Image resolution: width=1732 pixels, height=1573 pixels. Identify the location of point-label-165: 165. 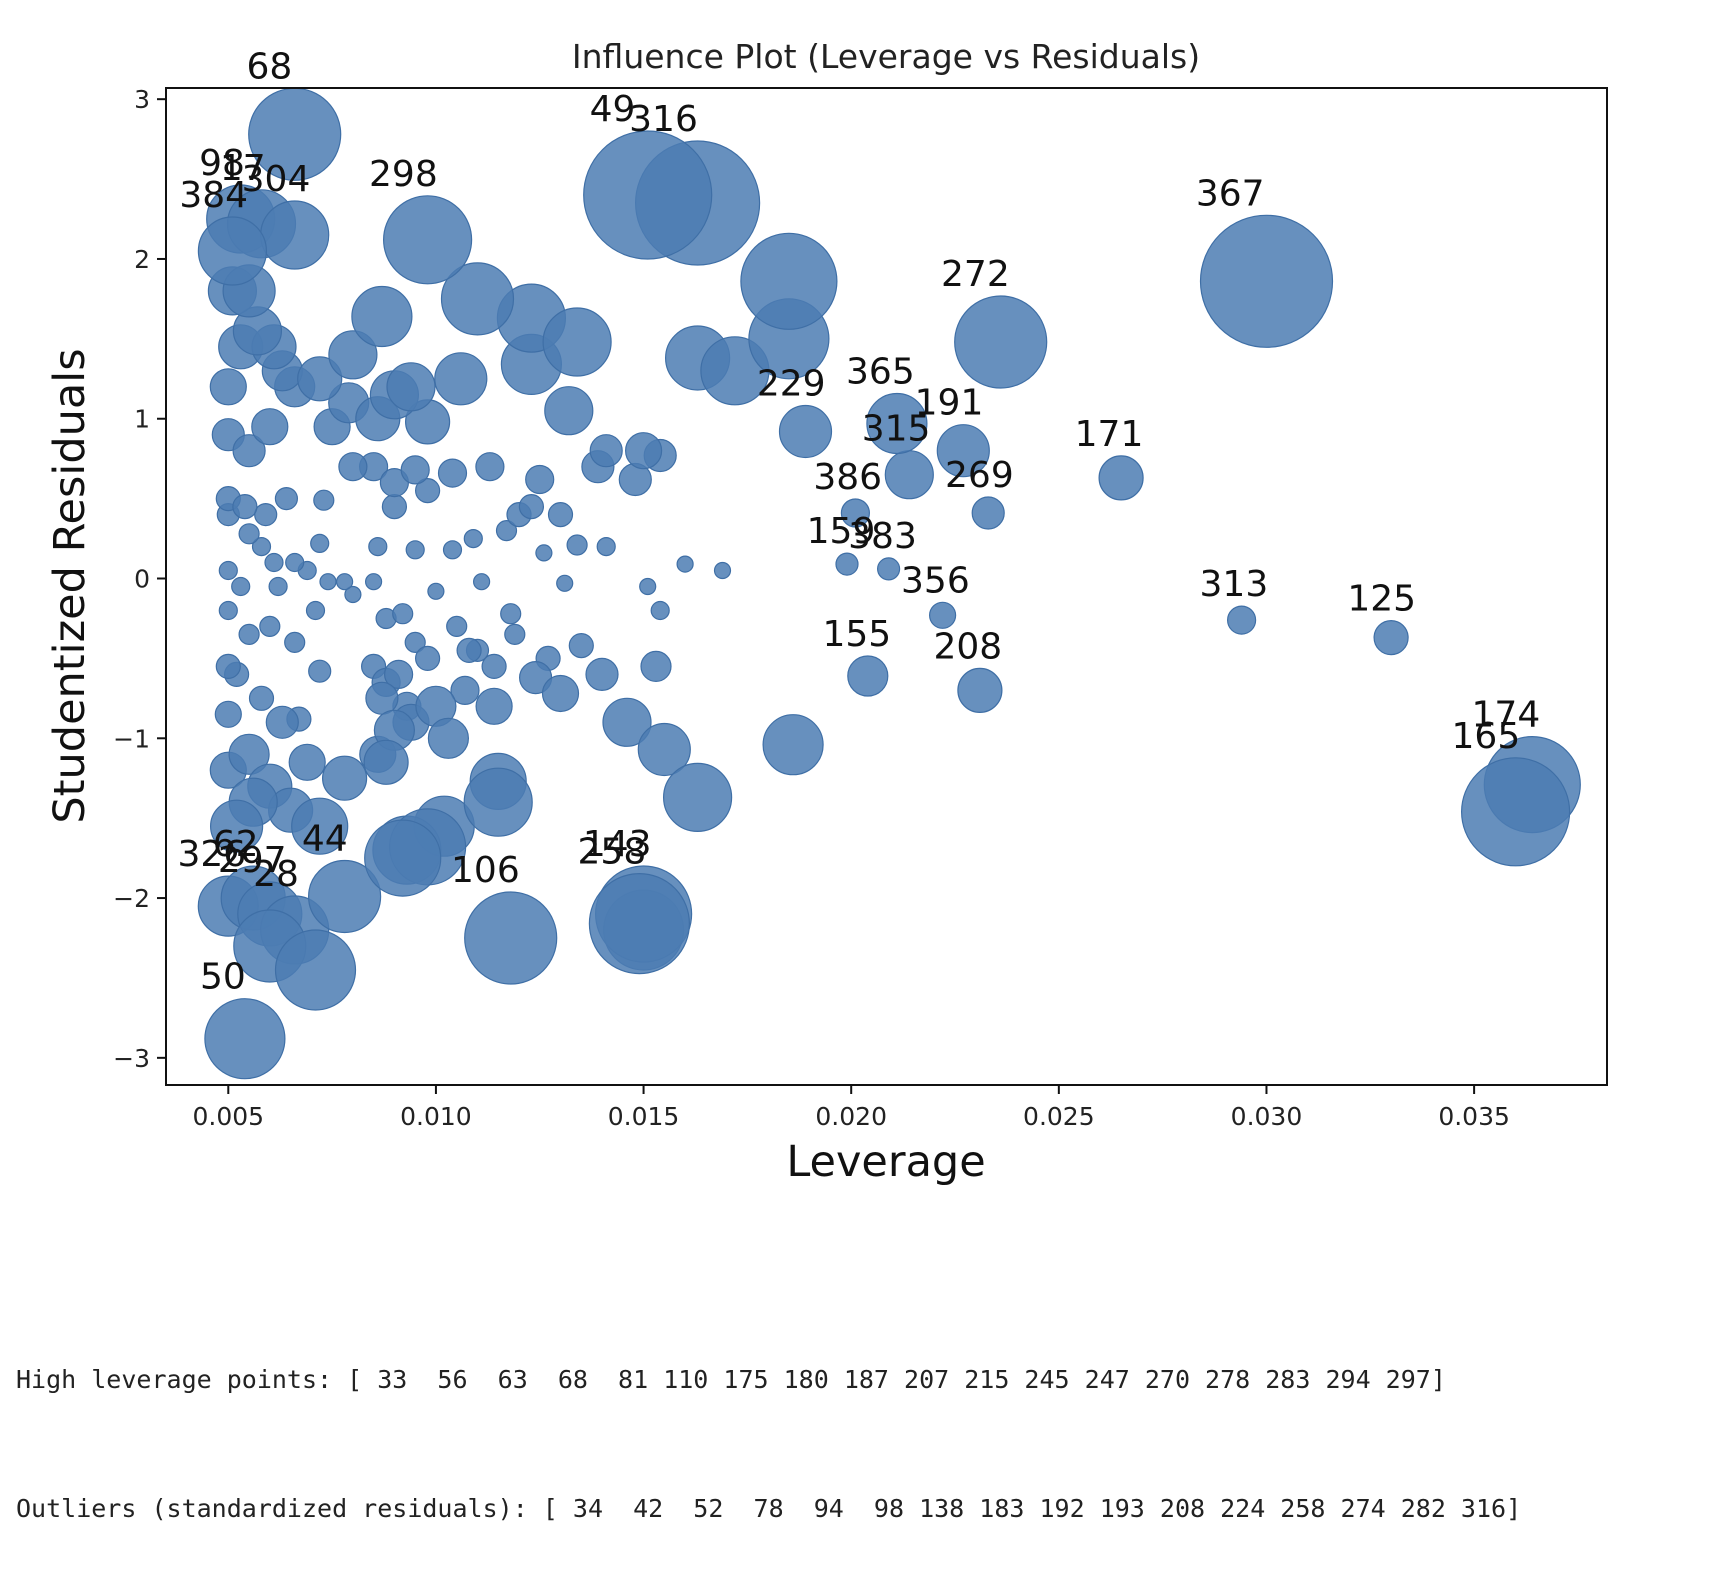
(1486, 736).